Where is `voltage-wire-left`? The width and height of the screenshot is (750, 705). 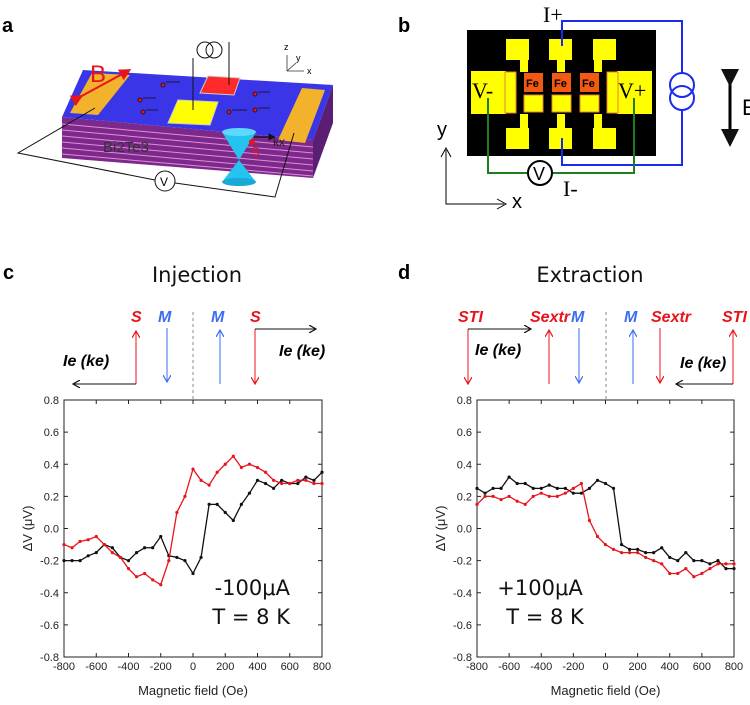
voltage-wire-left is located at coordinates (507, 136).